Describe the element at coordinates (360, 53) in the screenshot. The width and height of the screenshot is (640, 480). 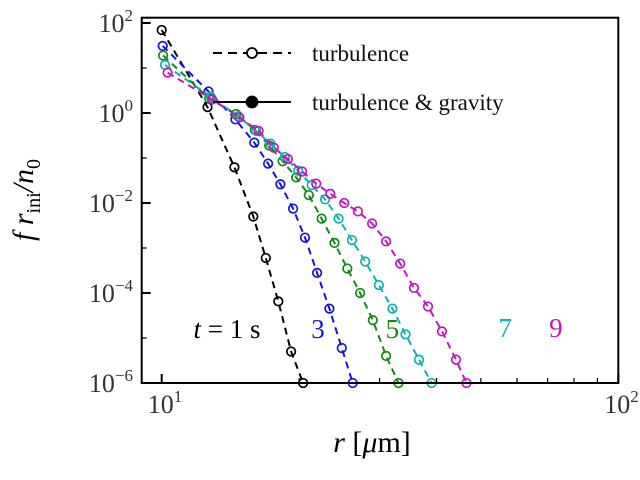
I see `legend-label: turbulence` at that location.